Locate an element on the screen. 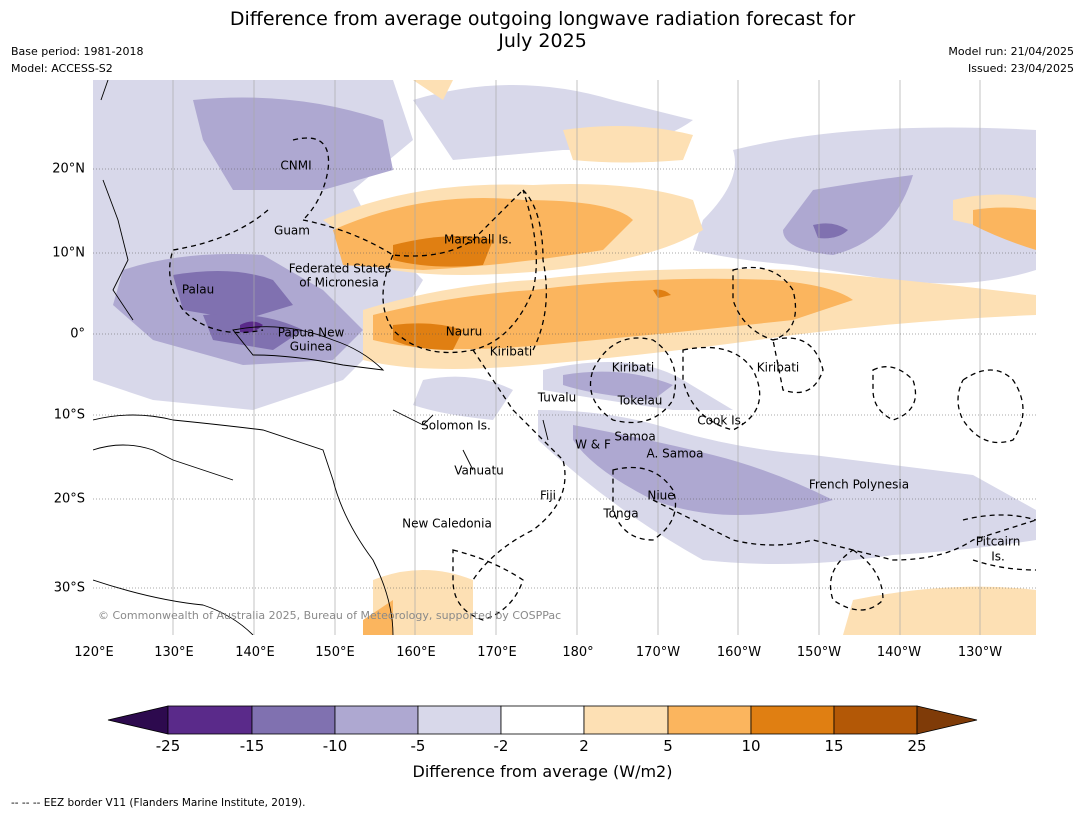  meta-right: Model run: 21/04/2025 Issued: 23/04/2025 is located at coordinates (1011, 60).